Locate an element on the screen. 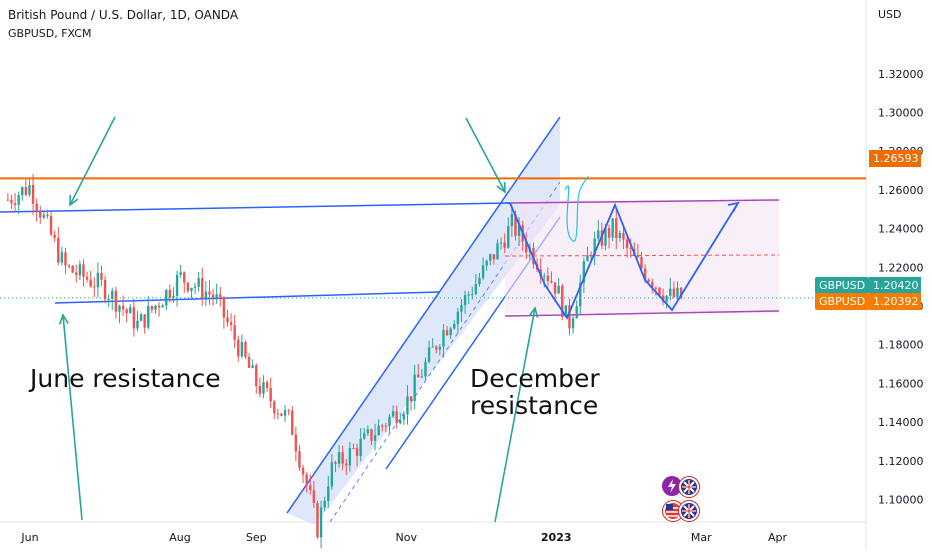 The image size is (932, 555). time-tick-label: Aug is located at coordinates (179, 537).